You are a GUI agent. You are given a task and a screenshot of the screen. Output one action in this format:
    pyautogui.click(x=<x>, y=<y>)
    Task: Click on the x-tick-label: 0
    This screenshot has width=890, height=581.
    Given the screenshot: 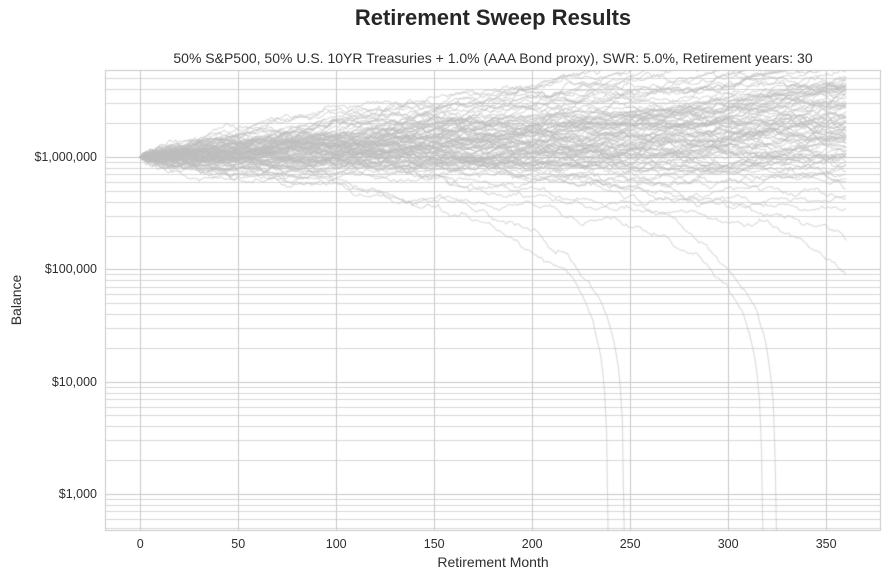 What is the action you would take?
    pyautogui.click(x=140, y=544)
    